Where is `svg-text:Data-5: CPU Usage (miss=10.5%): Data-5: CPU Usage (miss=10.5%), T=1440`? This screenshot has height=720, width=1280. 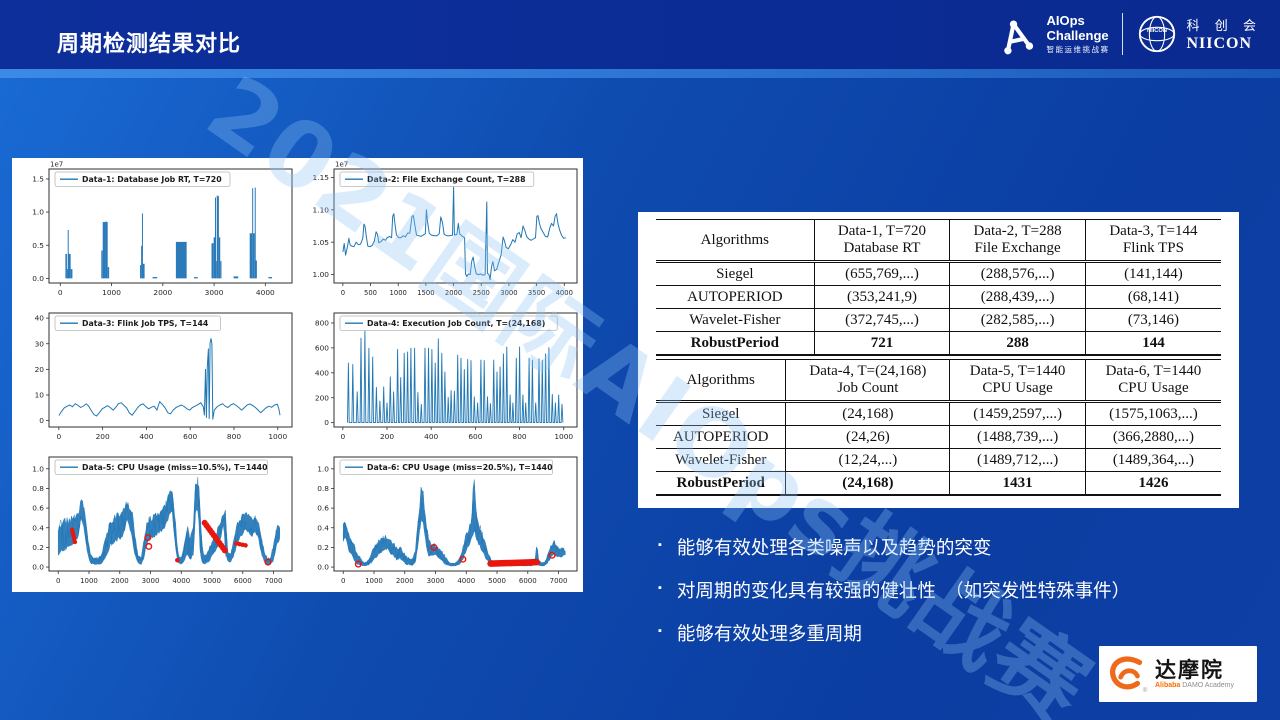
svg-text:Data-5: CPU Usage (miss=10.5%): Data-5: CPU Usage (miss=10.5%), T=1440 is located at coordinates (175, 467).